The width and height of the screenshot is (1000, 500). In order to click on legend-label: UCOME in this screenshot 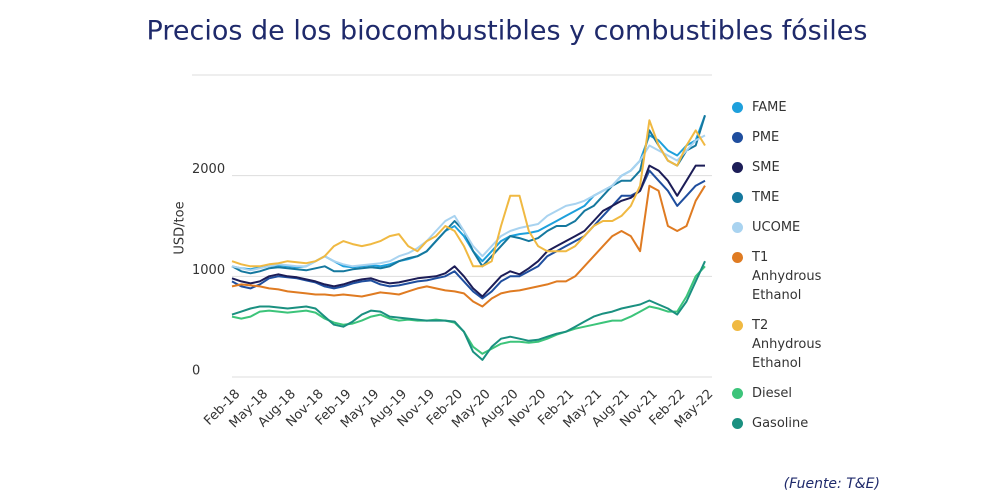, I will do `click(776, 227)`.